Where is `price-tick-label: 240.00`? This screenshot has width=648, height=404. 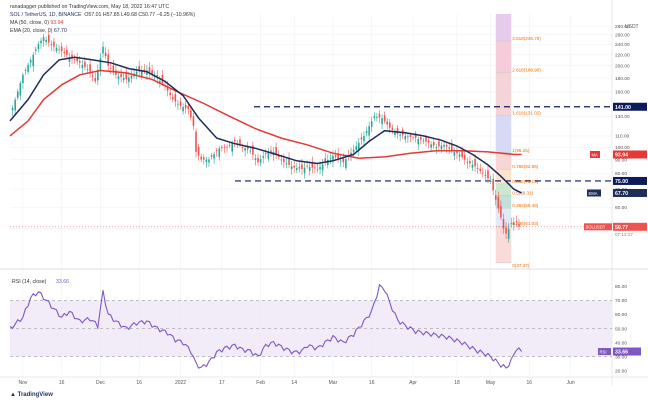
price-tick-label: 240.00 is located at coordinates (622, 45).